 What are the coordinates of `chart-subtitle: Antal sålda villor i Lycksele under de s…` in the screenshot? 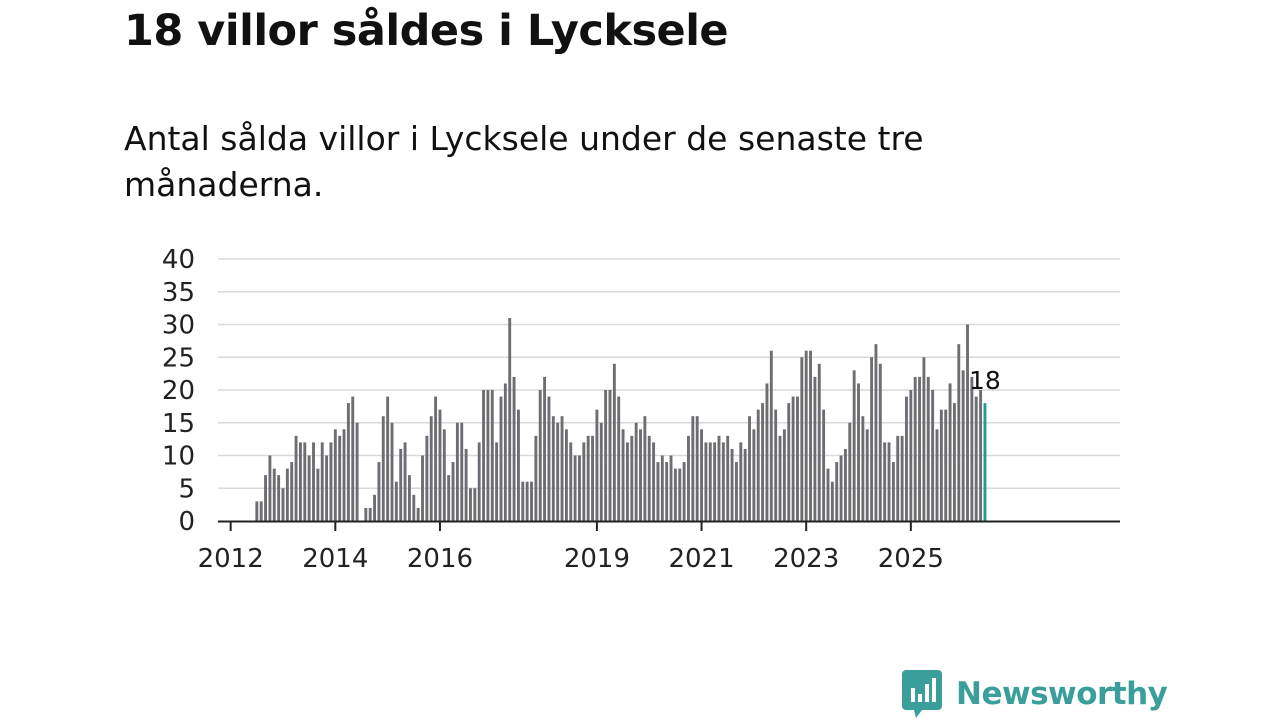 It's located at (524, 161).